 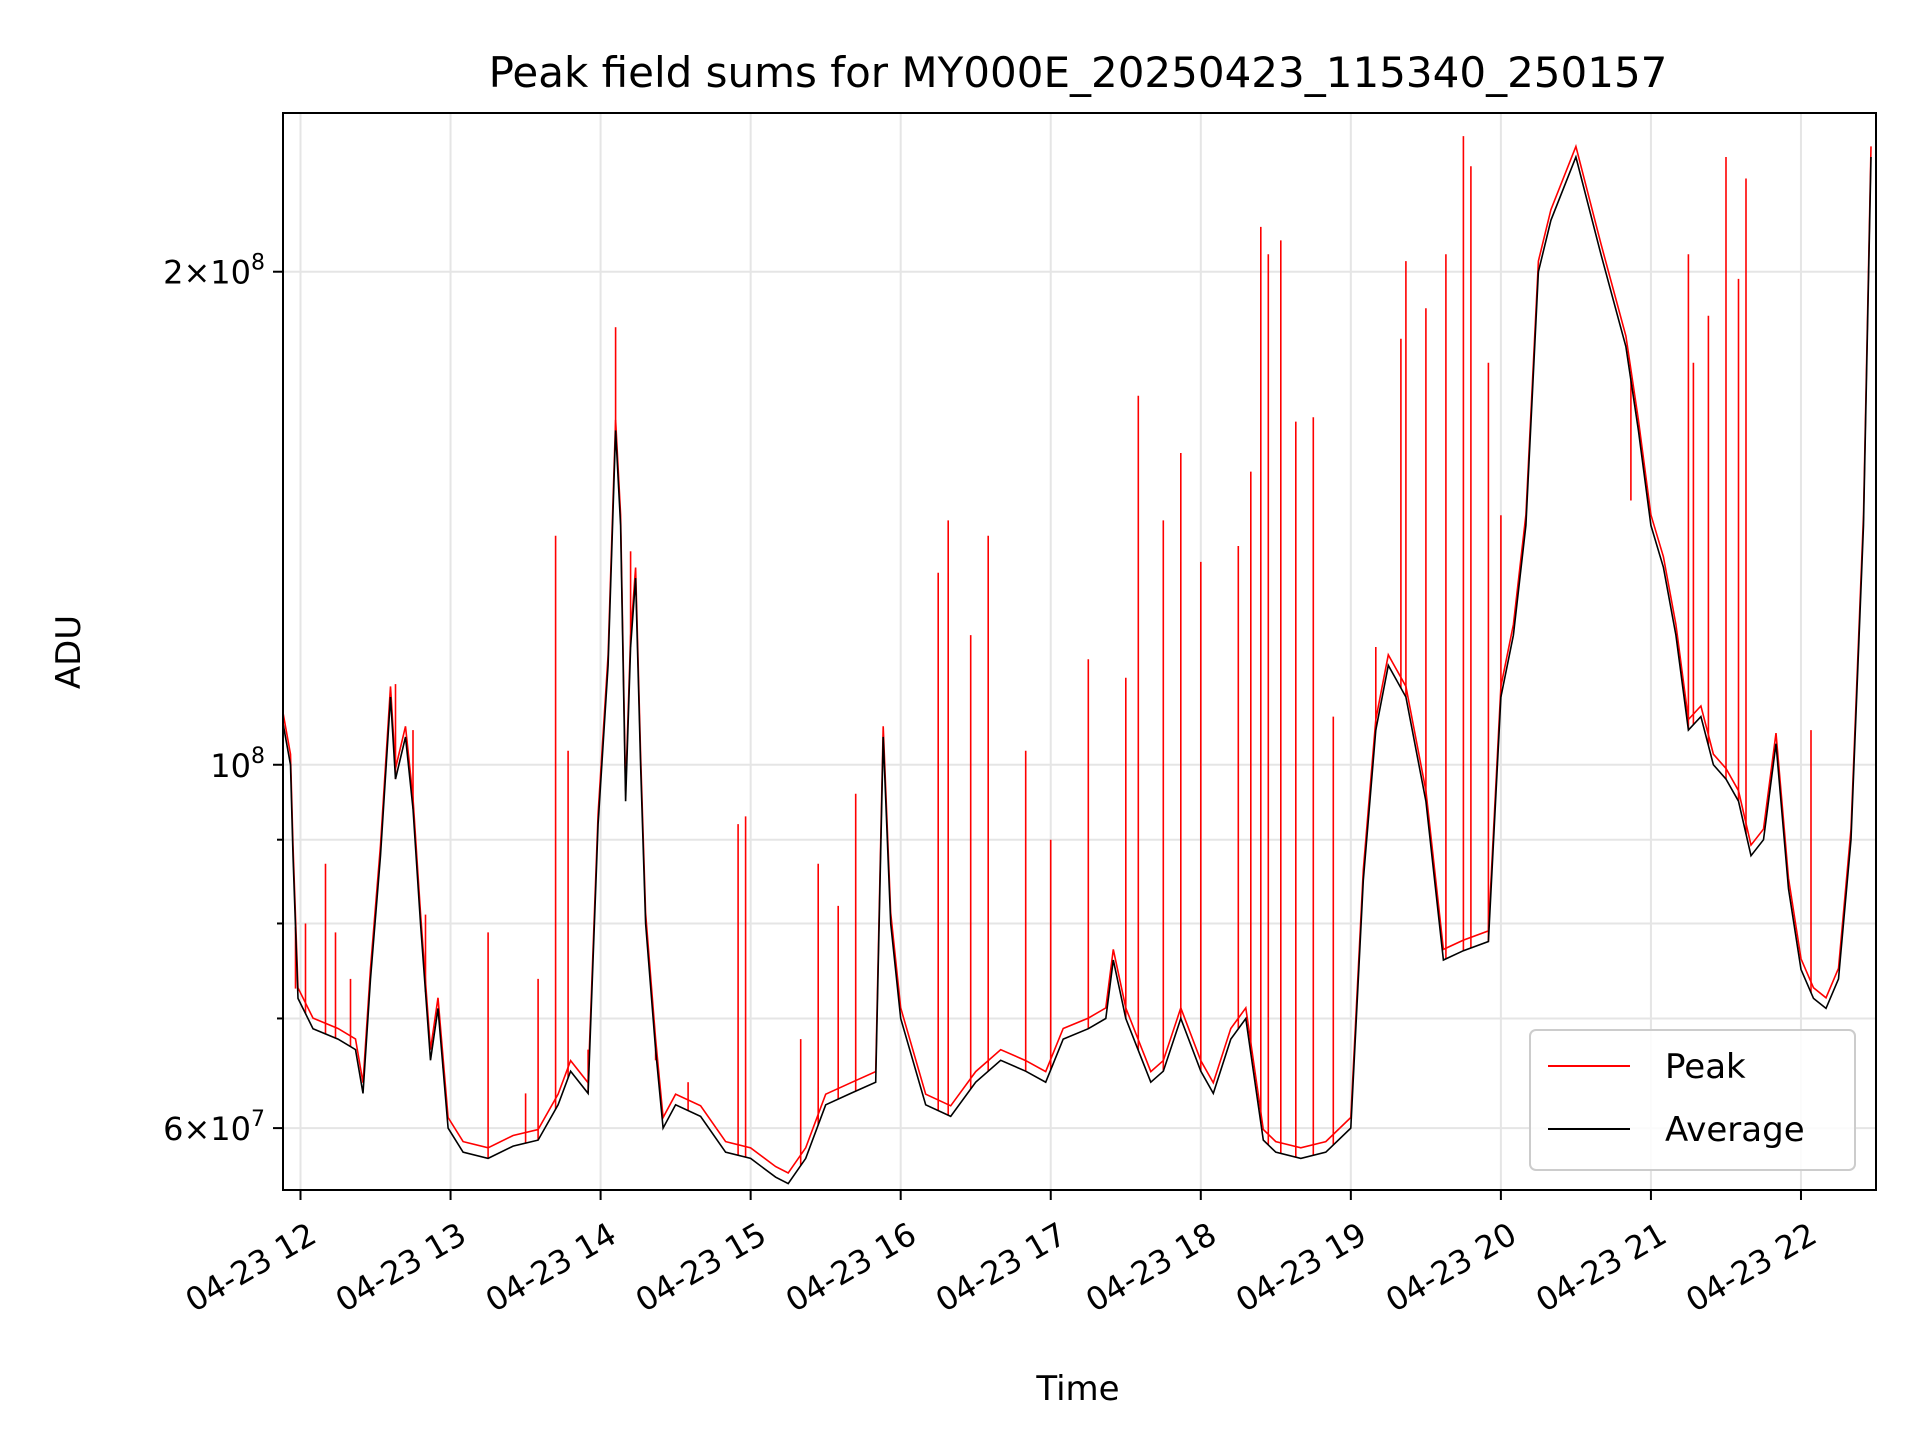 What do you see at coordinates (214, 1127) in the screenshot?
I see `y-tick-label: 6×107` at bounding box center [214, 1127].